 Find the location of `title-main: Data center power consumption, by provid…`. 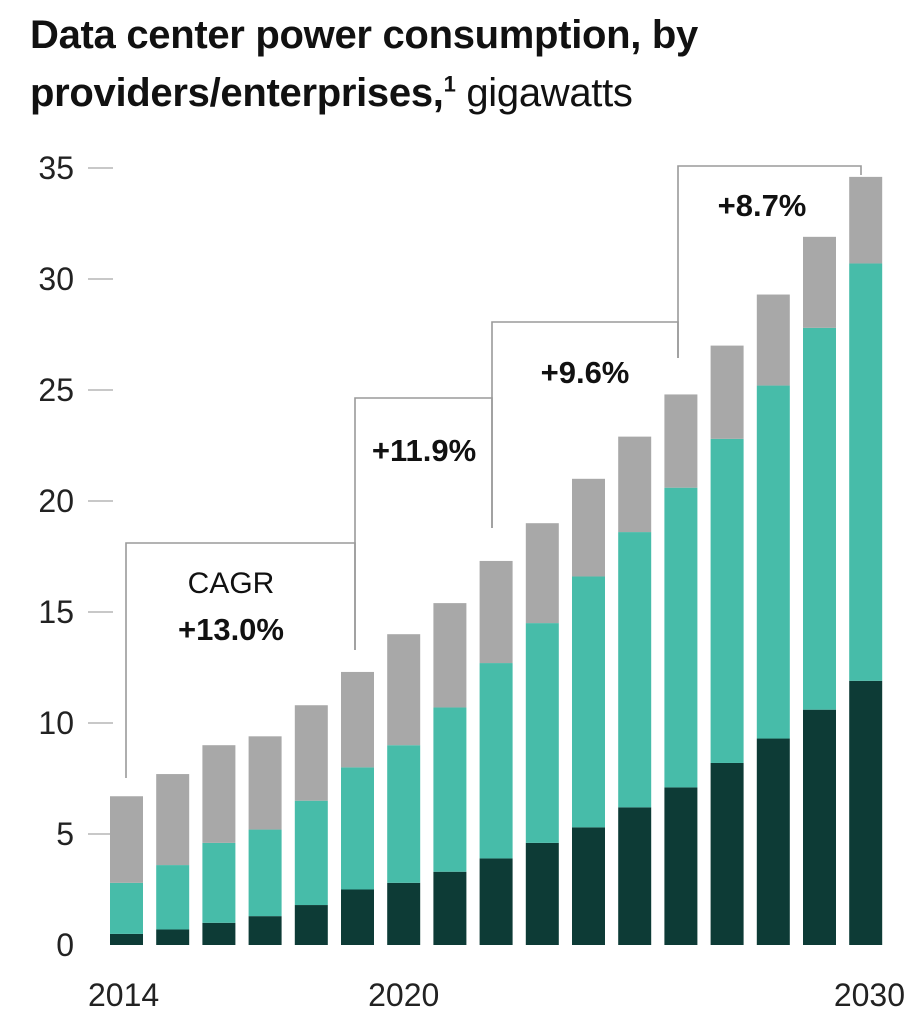

title-main: Data center power consumption, by provid… is located at coordinates (364, 64).